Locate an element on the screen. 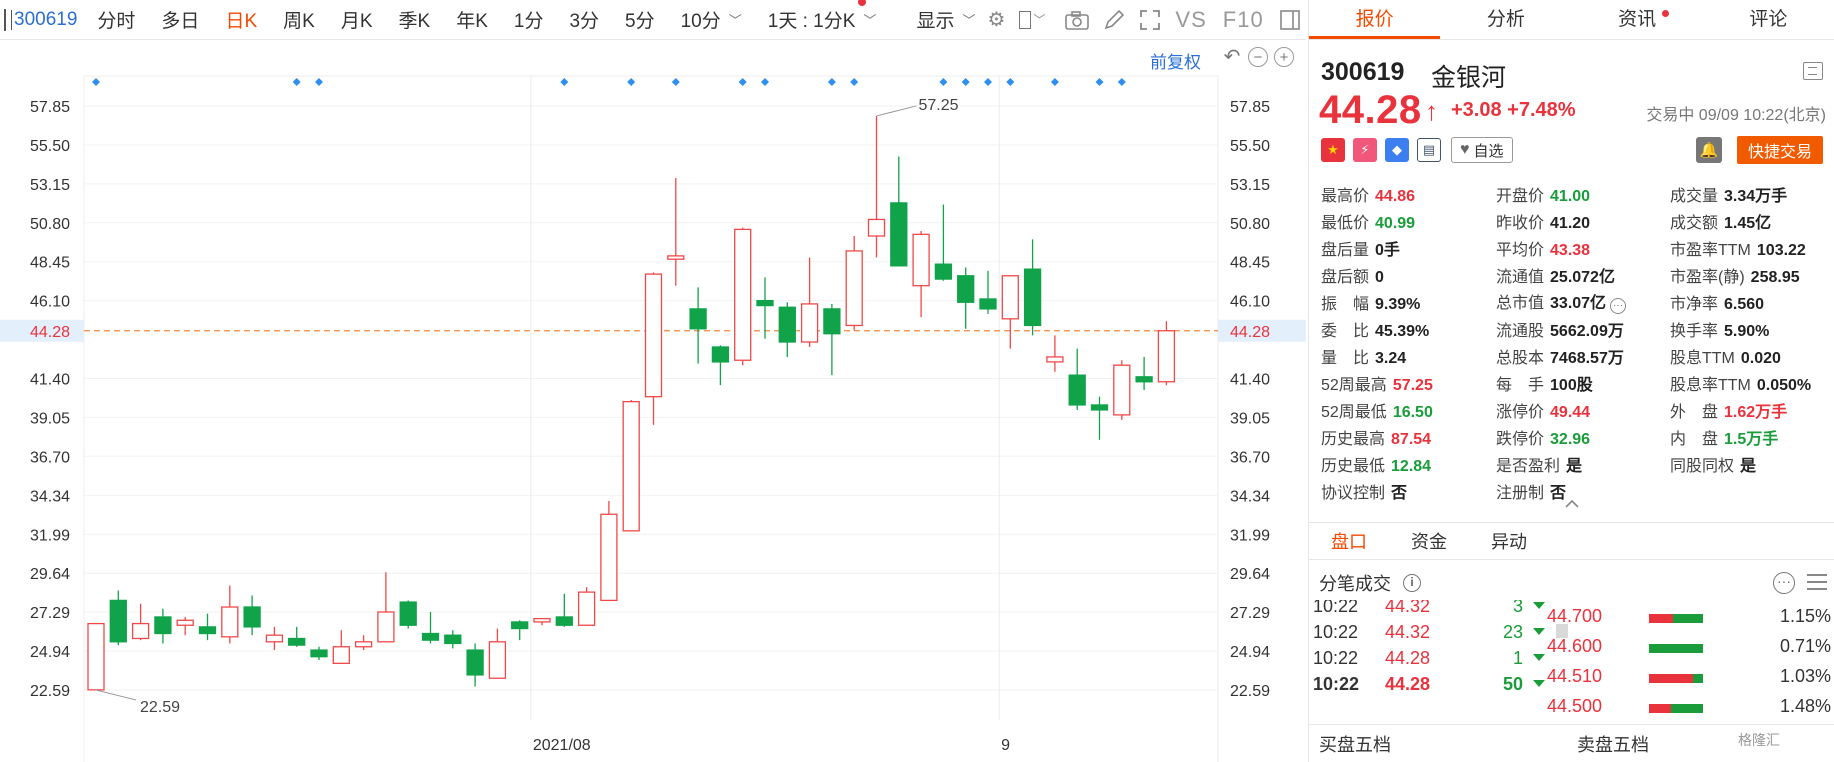 This screenshot has height=762, width=1834. tab-news: 资讯 is located at coordinates (1637, 19).